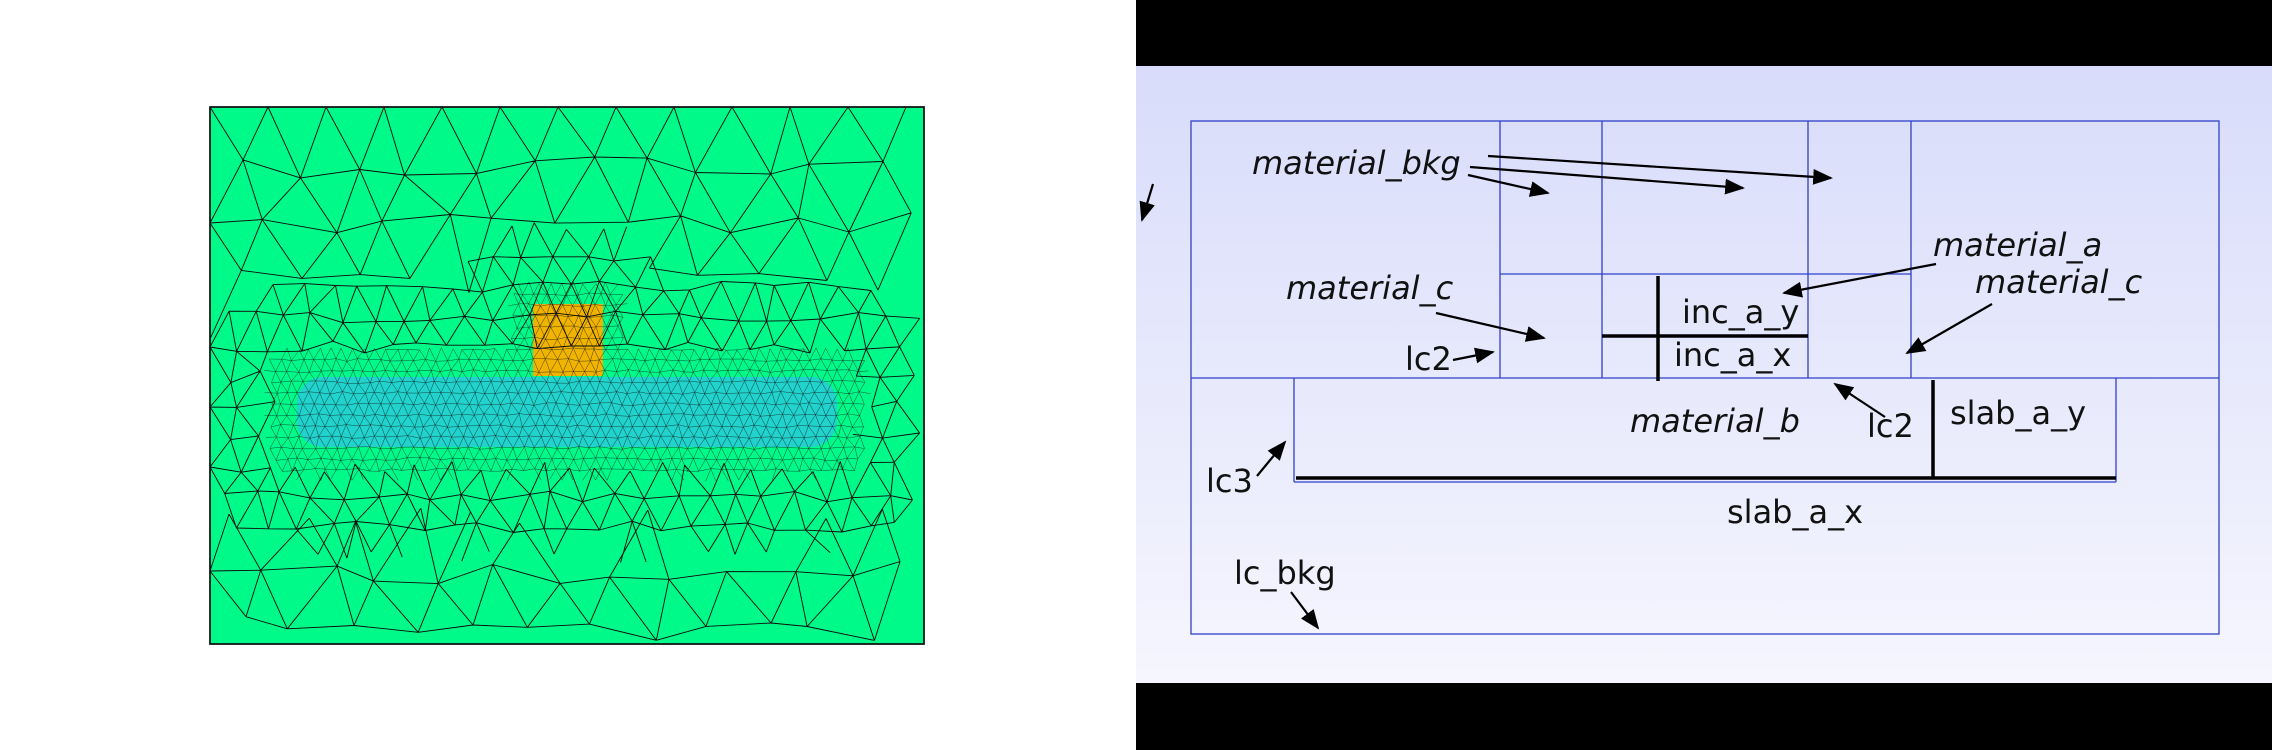 The image size is (2272, 750). Describe the element at coordinates (1890, 426) in the screenshot. I see `label-lc2-right: lc2` at that location.